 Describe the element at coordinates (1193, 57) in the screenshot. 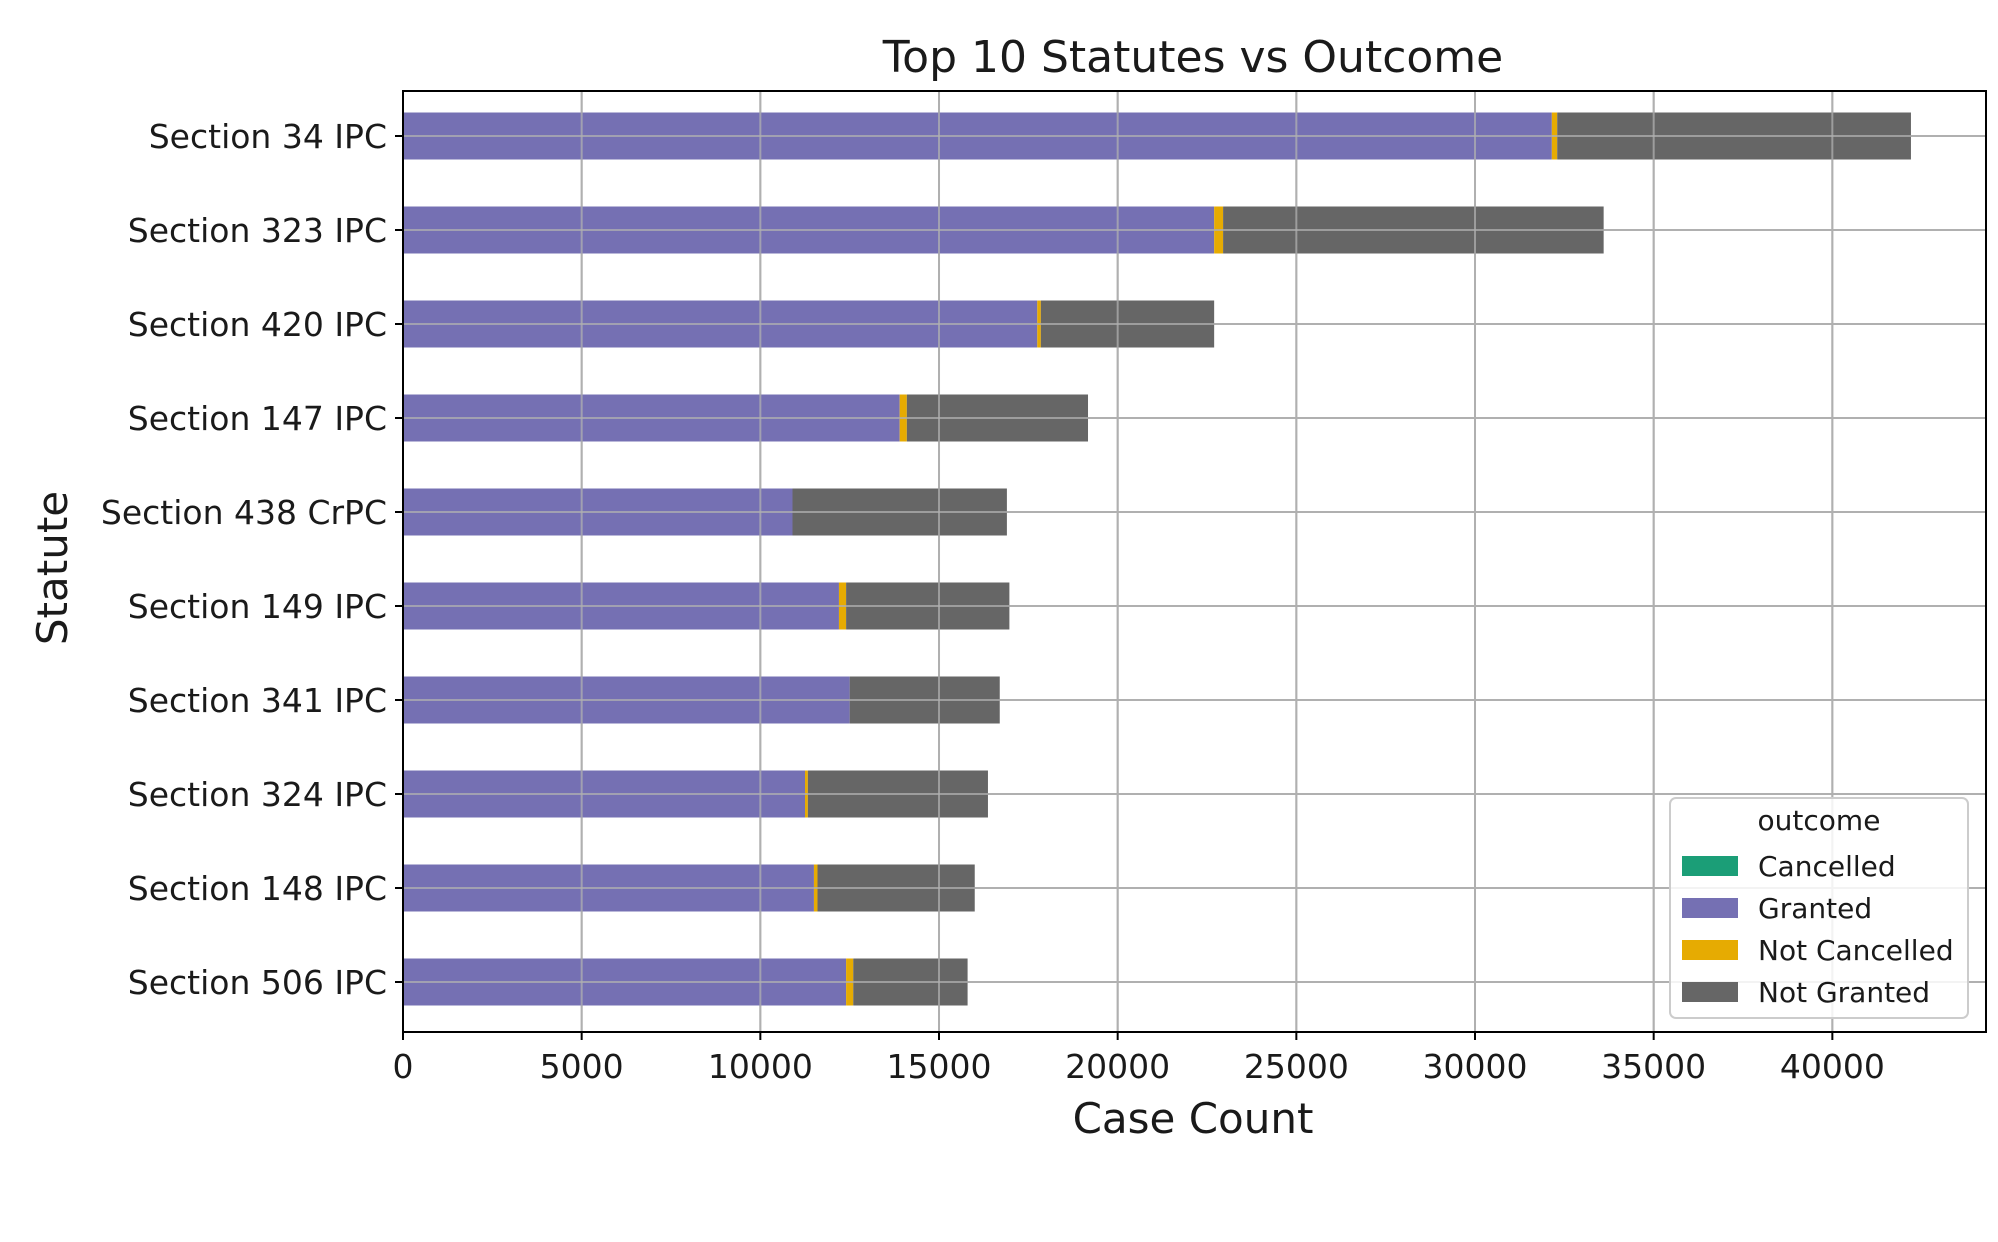

I see `chart-title: Top 10 Statutes vs Outcome` at that location.